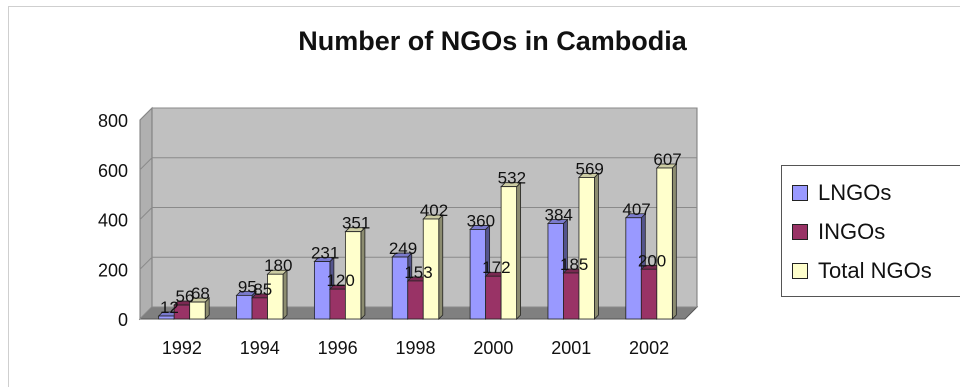 The width and height of the screenshot is (960, 387). What do you see at coordinates (200, 293) in the screenshot?
I see `data-label: 68` at bounding box center [200, 293].